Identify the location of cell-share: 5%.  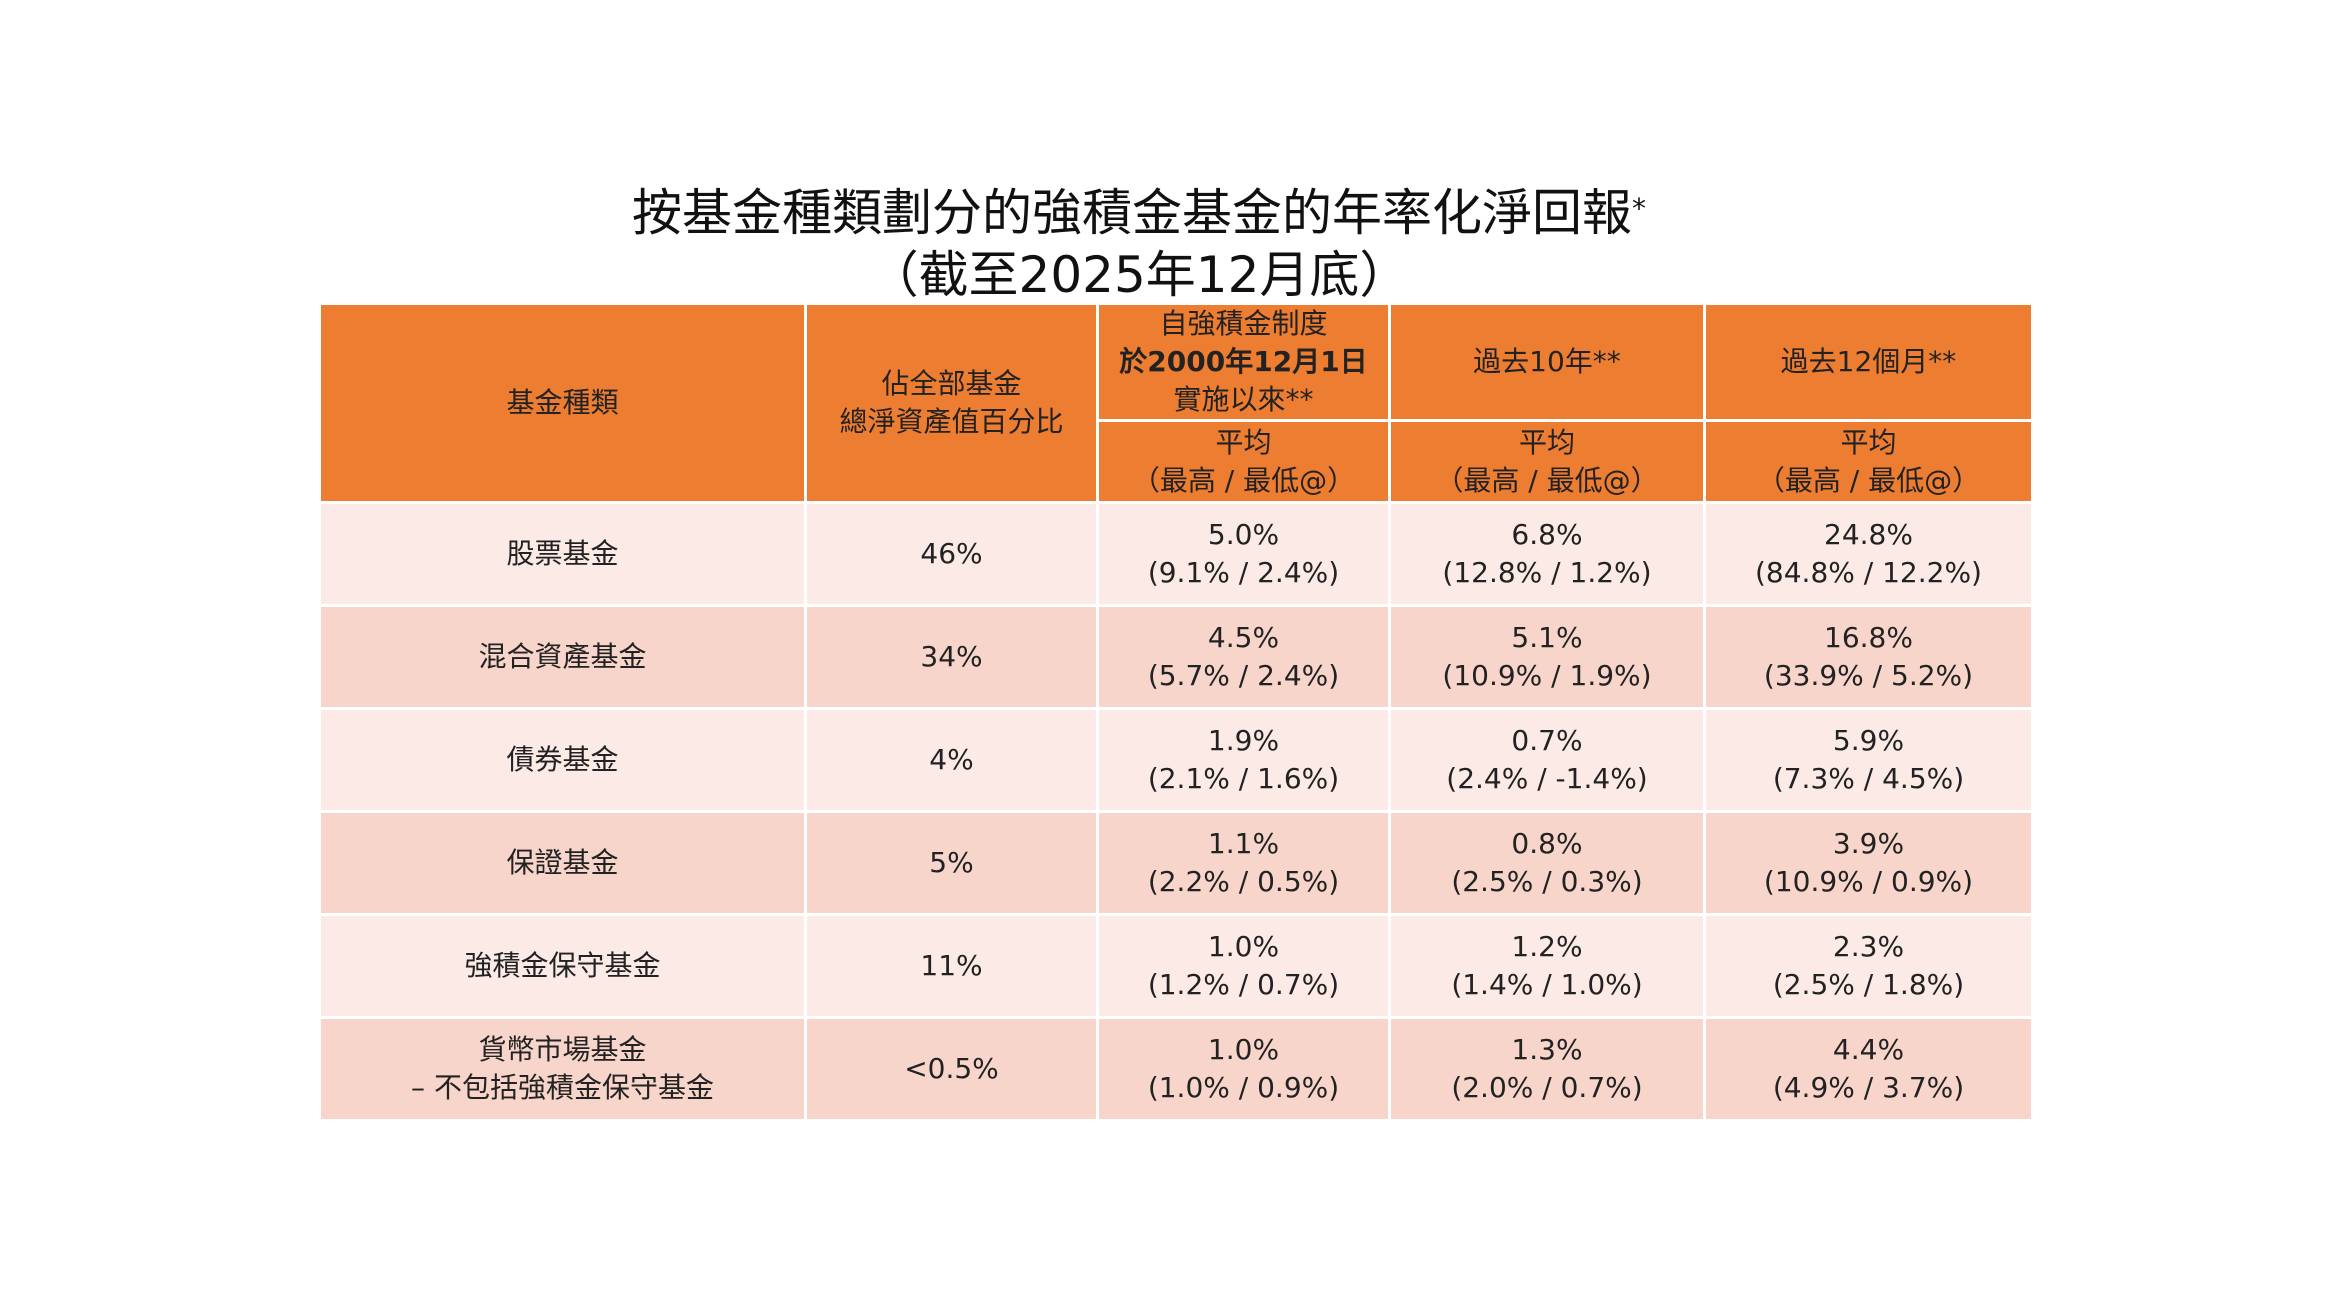
(951, 863).